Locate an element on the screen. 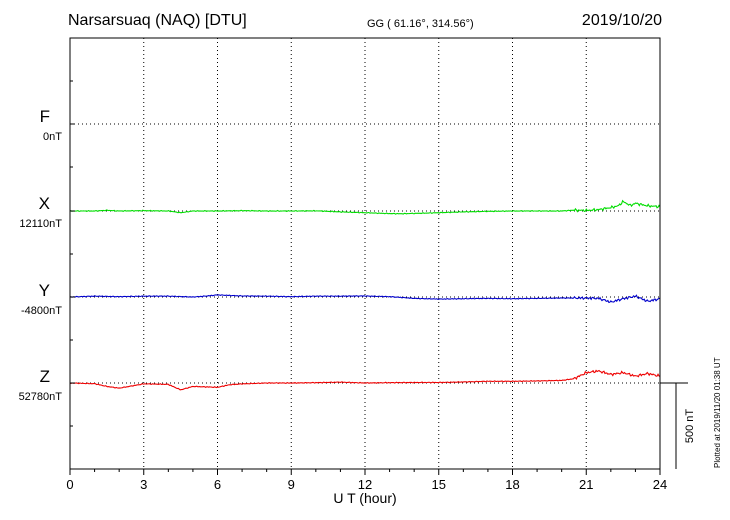  x-tick-label: 12 is located at coordinates (365, 484).